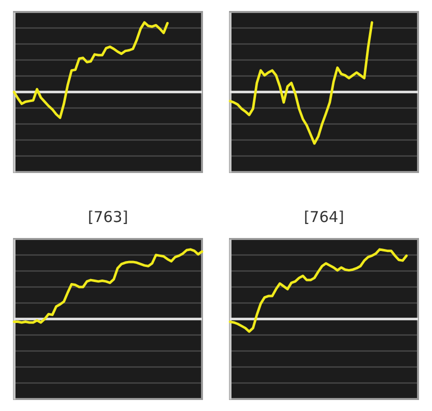 This screenshot has height=411, width=432. What do you see at coordinates (324, 217) in the screenshot?
I see `chart-title: [764]` at bounding box center [324, 217].